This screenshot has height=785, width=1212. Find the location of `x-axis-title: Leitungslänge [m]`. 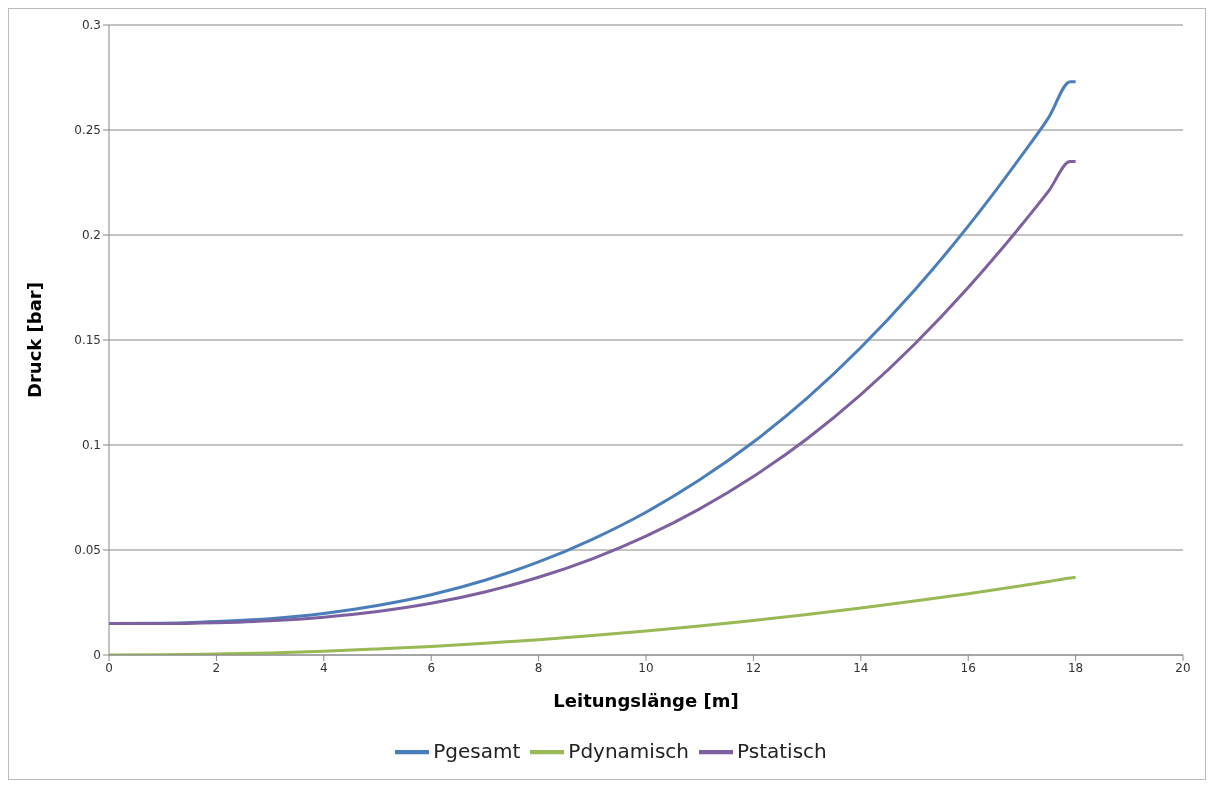

x-axis-title: Leitungslänge [m] is located at coordinates (646, 700).